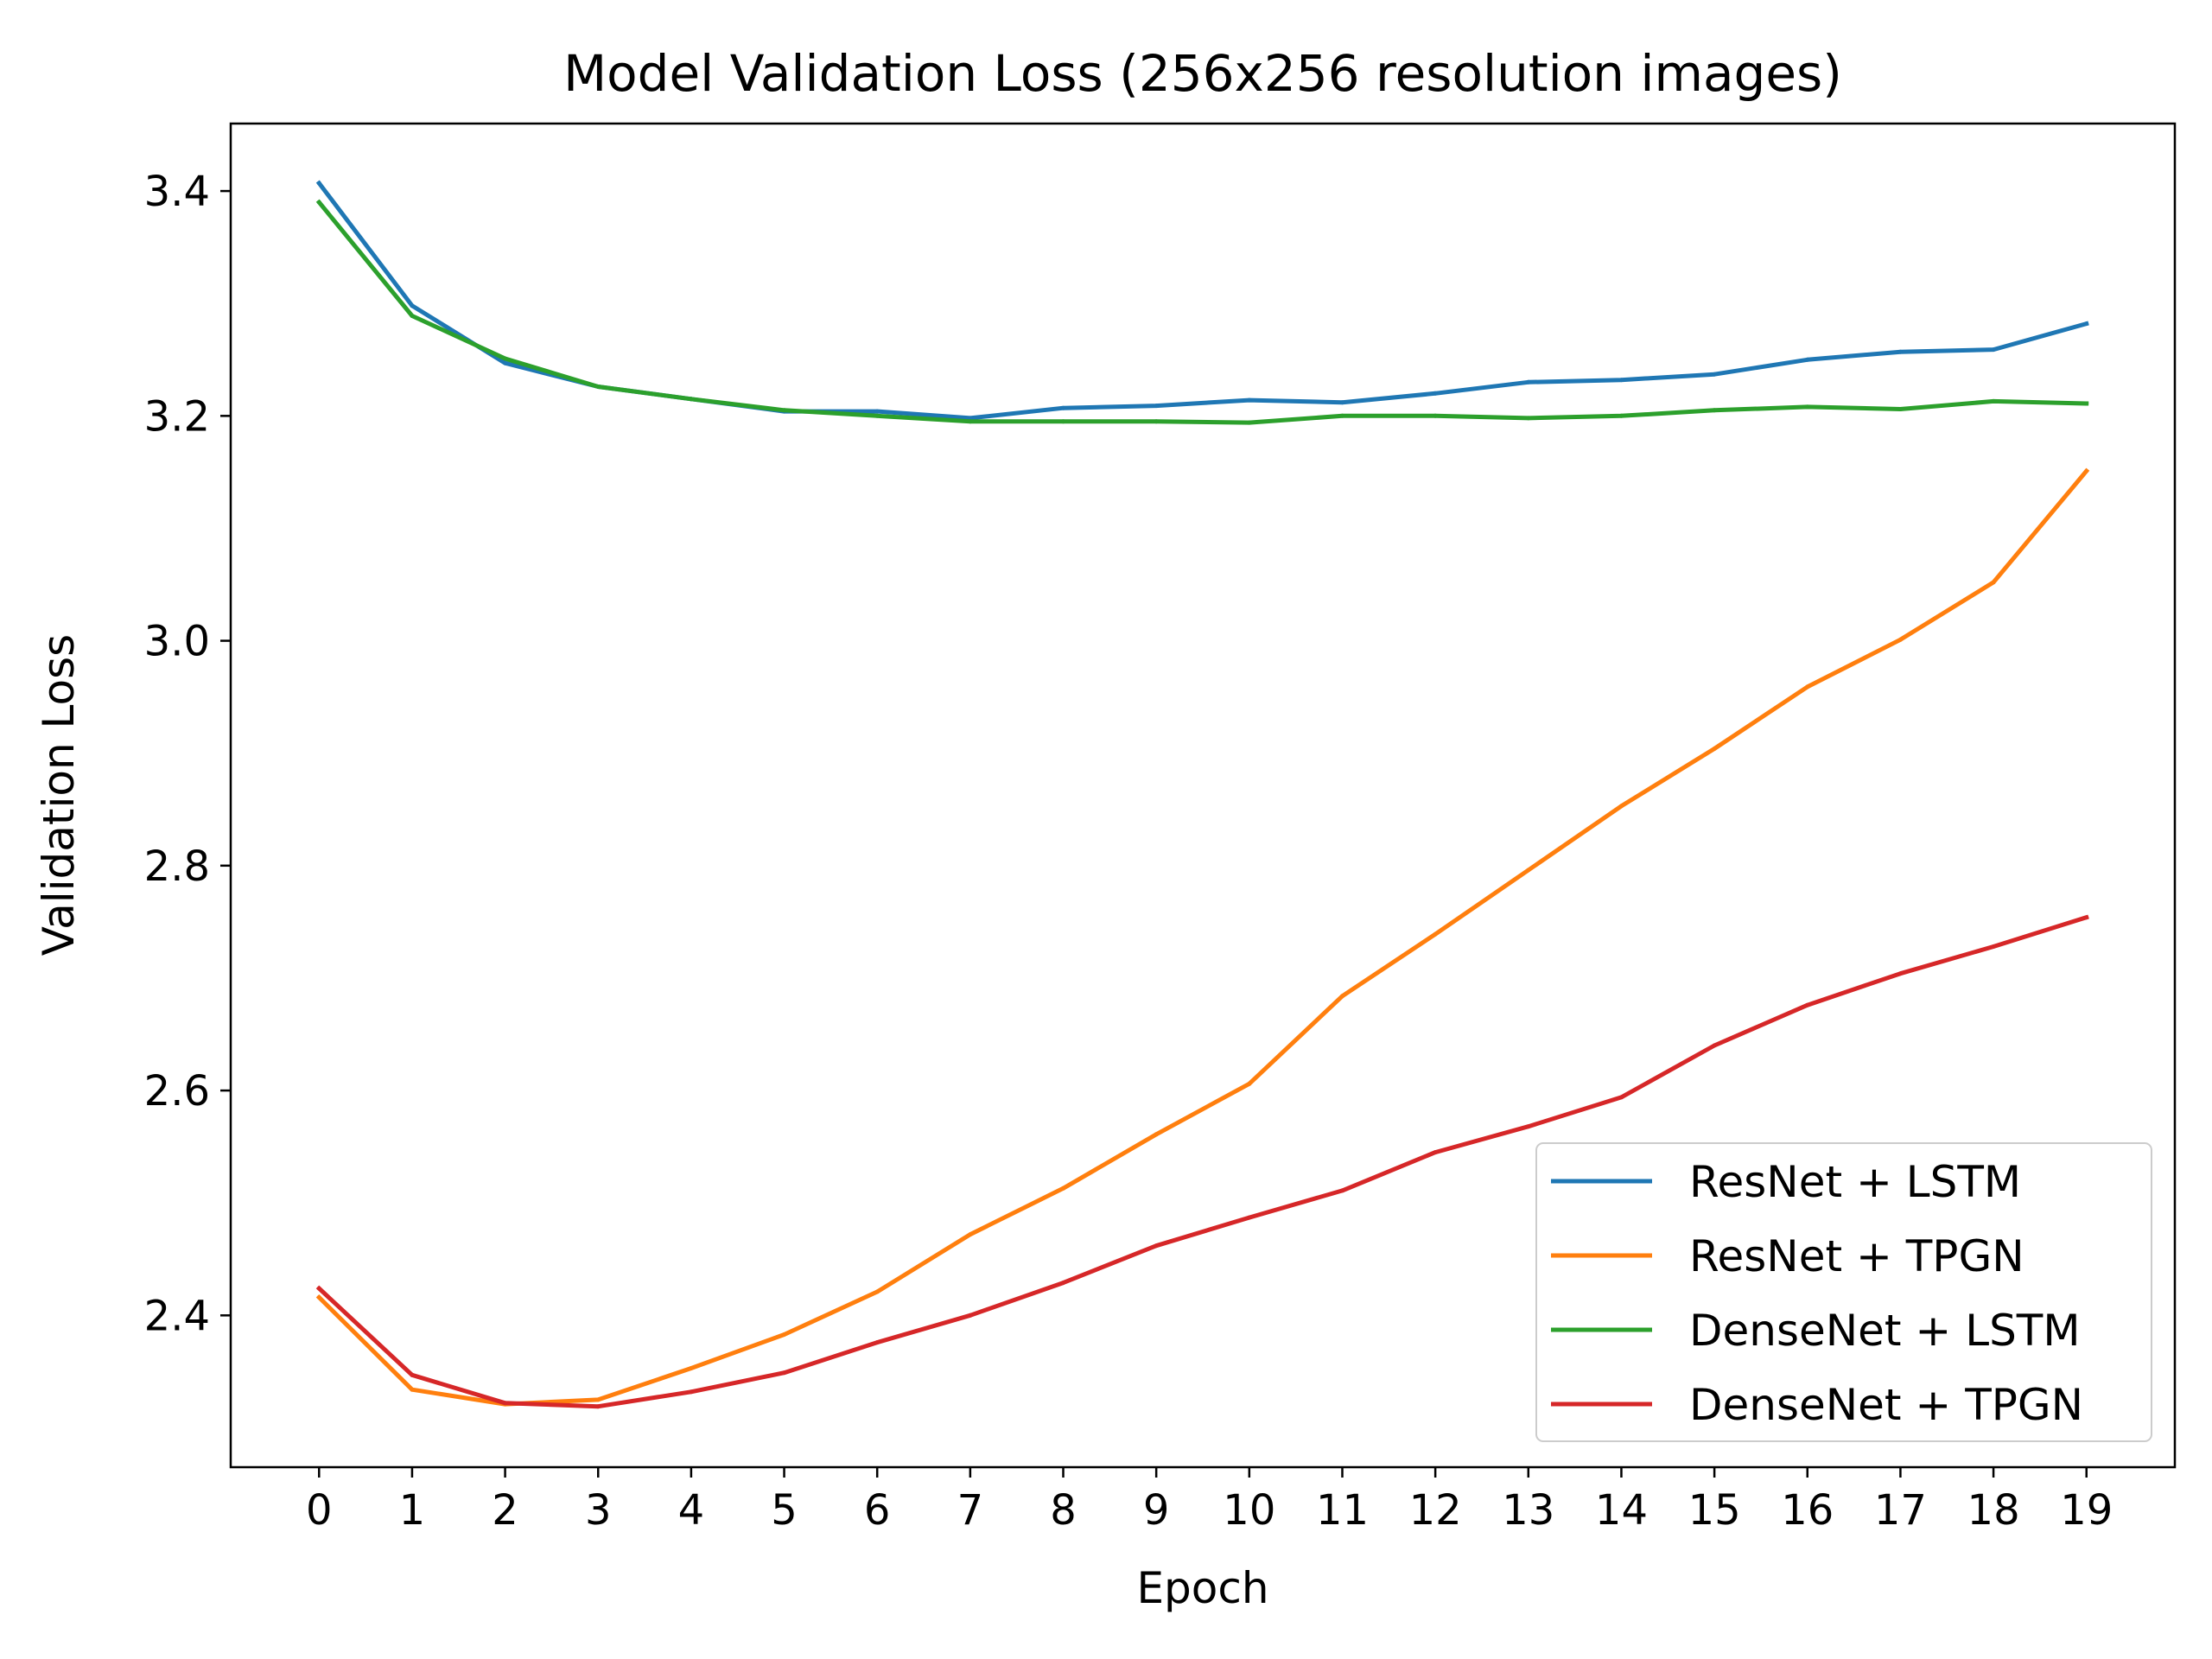  I want to click on legend-box, so click(1843, 1292).